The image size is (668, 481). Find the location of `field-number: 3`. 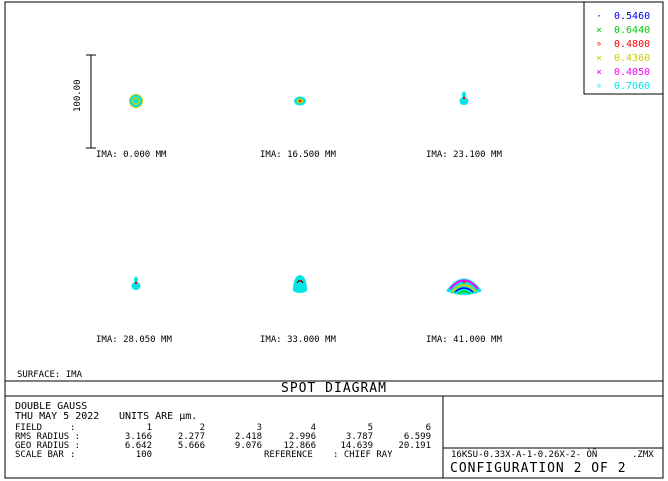

field-number: 3 is located at coordinates (259, 428).